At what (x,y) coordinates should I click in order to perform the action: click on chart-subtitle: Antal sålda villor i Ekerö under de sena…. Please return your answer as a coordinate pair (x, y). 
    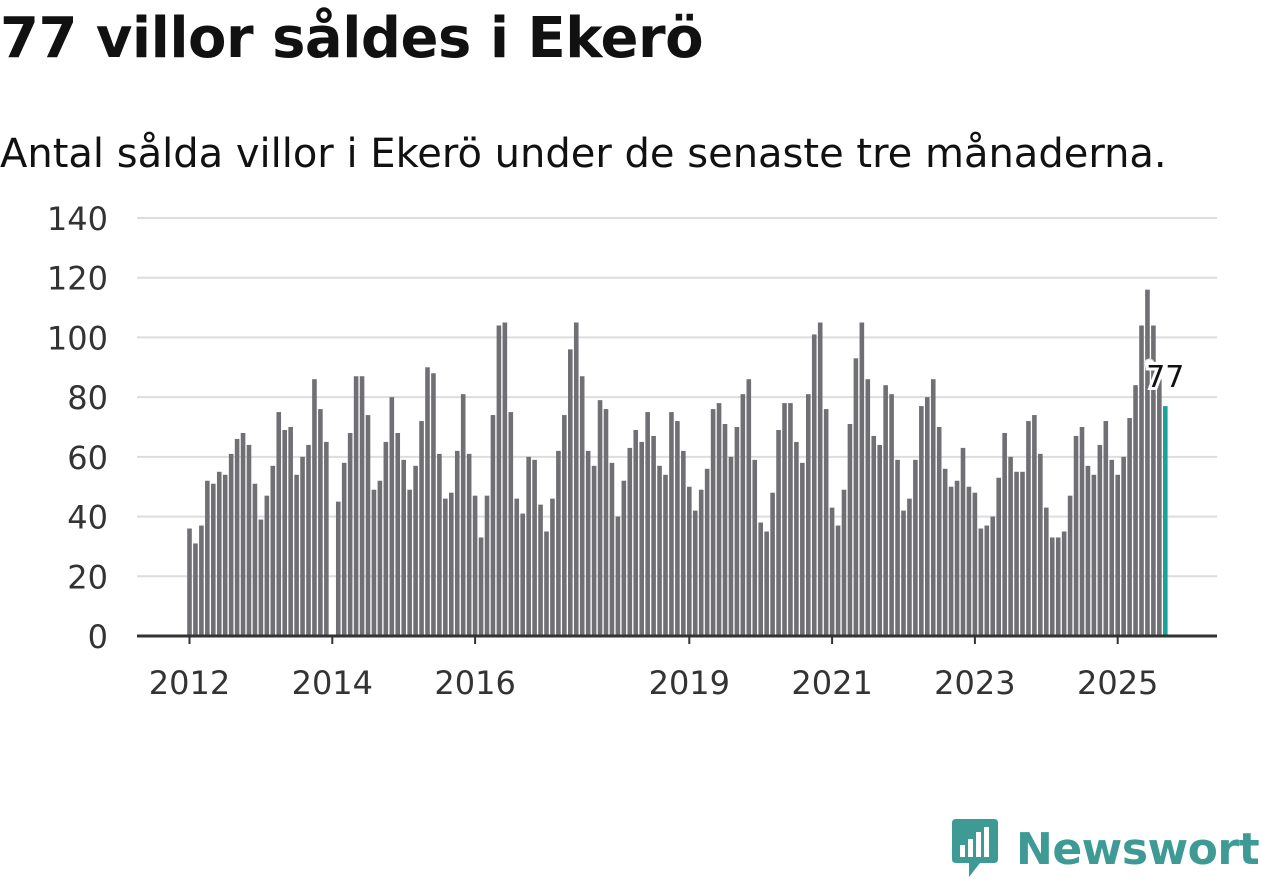
    Looking at the image, I should click on (583, 154).